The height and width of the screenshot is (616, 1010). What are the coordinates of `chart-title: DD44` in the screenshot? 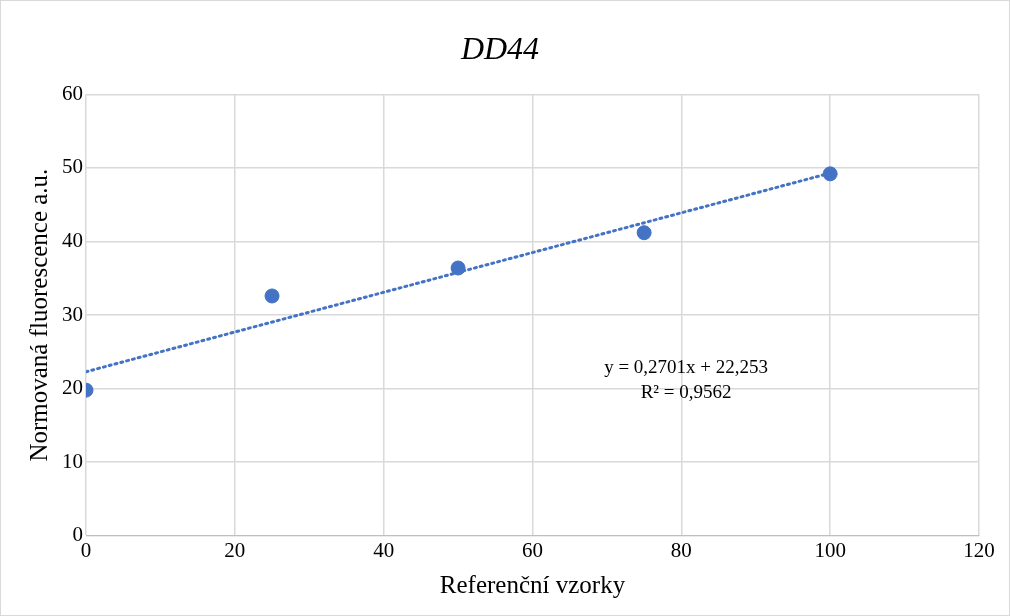 It's located at (499, 47).